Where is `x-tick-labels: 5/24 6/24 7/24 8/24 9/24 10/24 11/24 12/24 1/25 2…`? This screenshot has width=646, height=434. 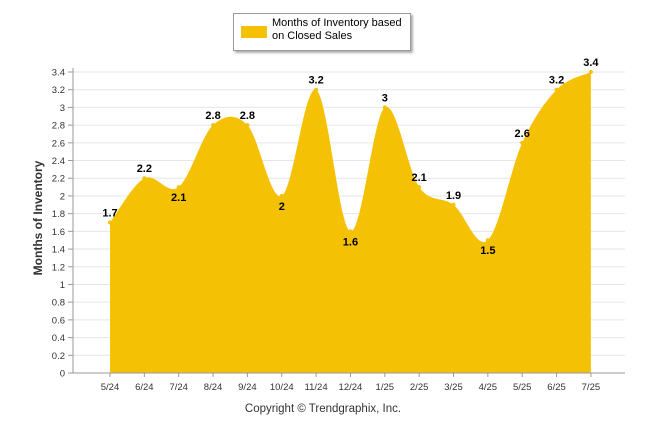
x-tick-labels: 5/24 6/24 7/24 8/24 9/24 10/24 11/24 12/24 1/25 2… is located at coordinates (350, 383).